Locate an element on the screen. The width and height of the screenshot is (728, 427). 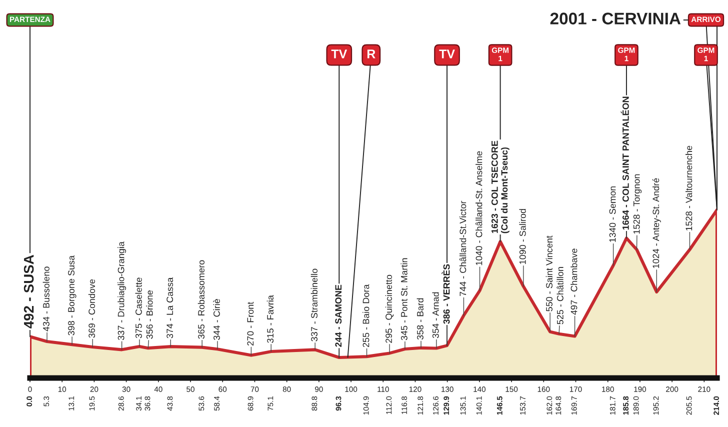
data-label: 295 - Quincinetto is located at coordinates (389, 308).